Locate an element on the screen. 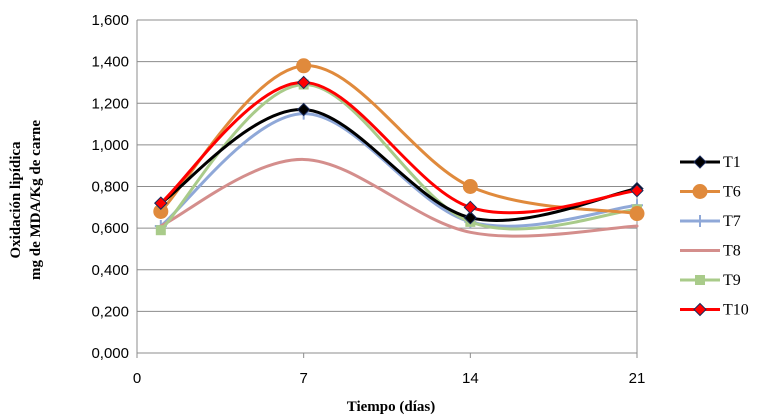 The height and width of the screenshot is (419, 770). legend-item-T10: T10 is located at coordinates (714, 310).